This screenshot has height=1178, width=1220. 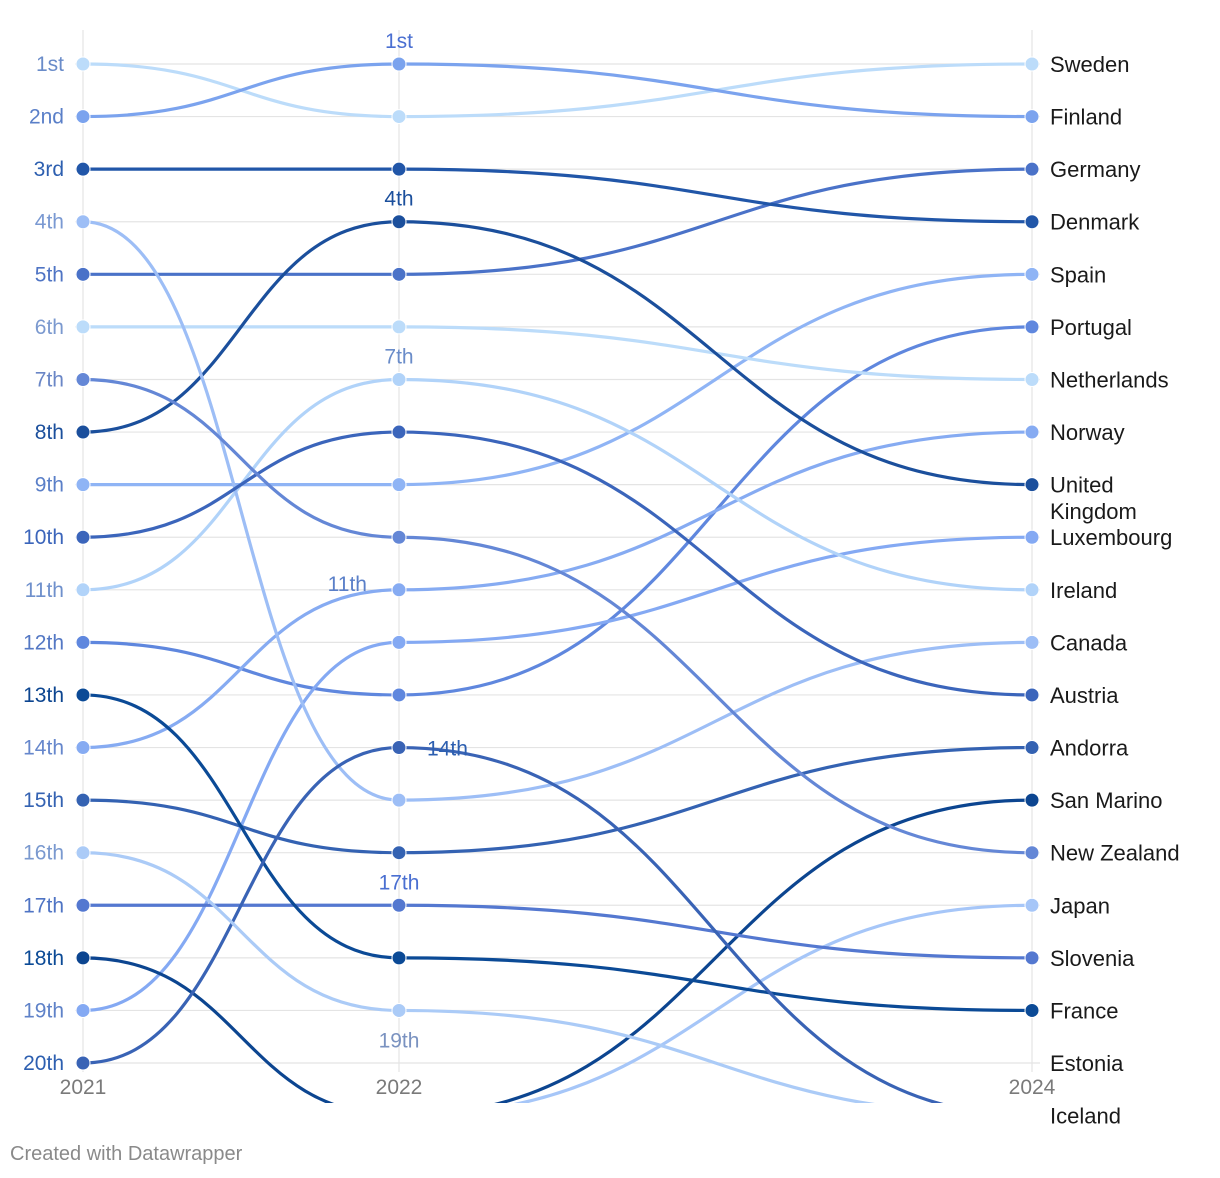 I want to click on annotation-labels: 1st 4th 7th 11th 14th 17th 19th, so click(x=398, y=541).